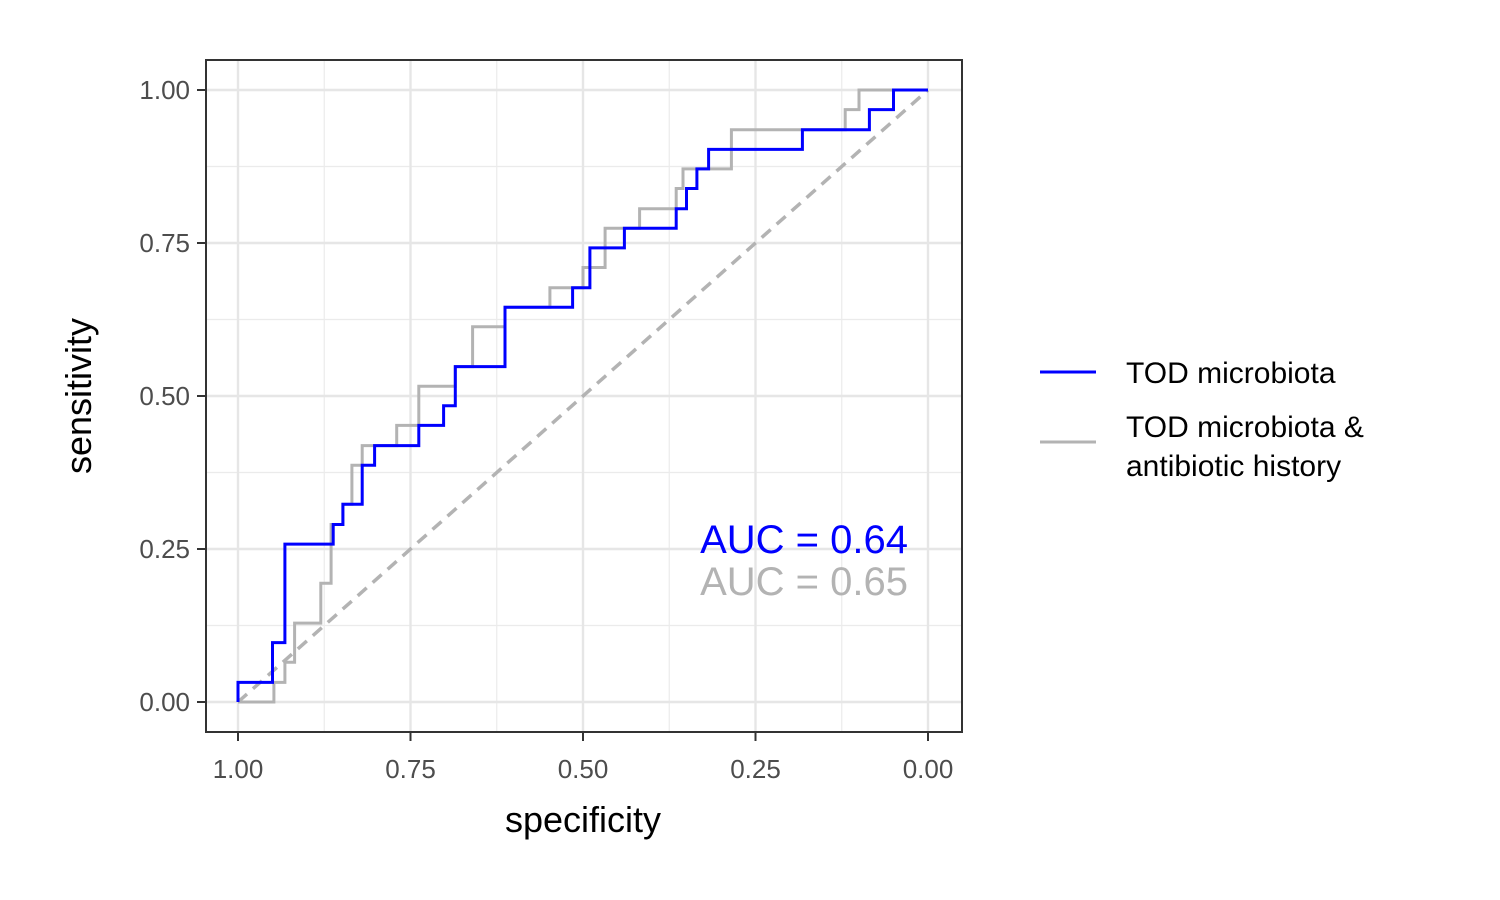 This screenshot has height=900, width=1500. I want to click on y-tick-label: 0.00, so click(164, 702).